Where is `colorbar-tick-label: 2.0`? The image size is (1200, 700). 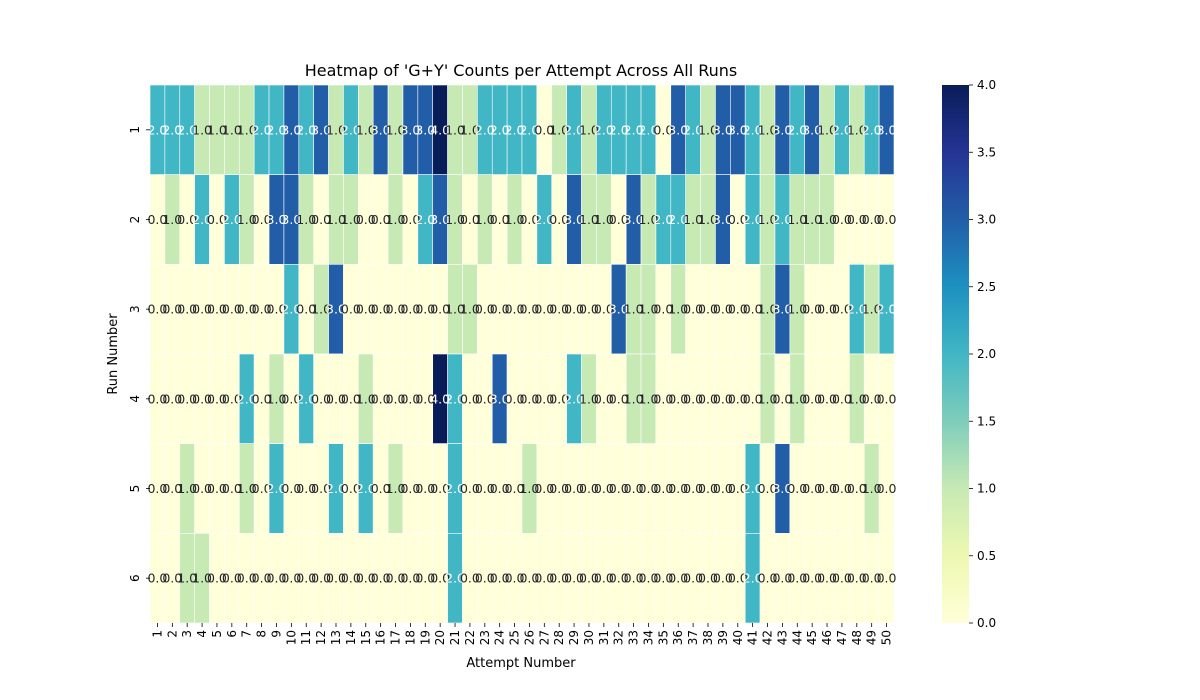 colorbar-tick-label: 2.0 is located at coordinates (986, 354).